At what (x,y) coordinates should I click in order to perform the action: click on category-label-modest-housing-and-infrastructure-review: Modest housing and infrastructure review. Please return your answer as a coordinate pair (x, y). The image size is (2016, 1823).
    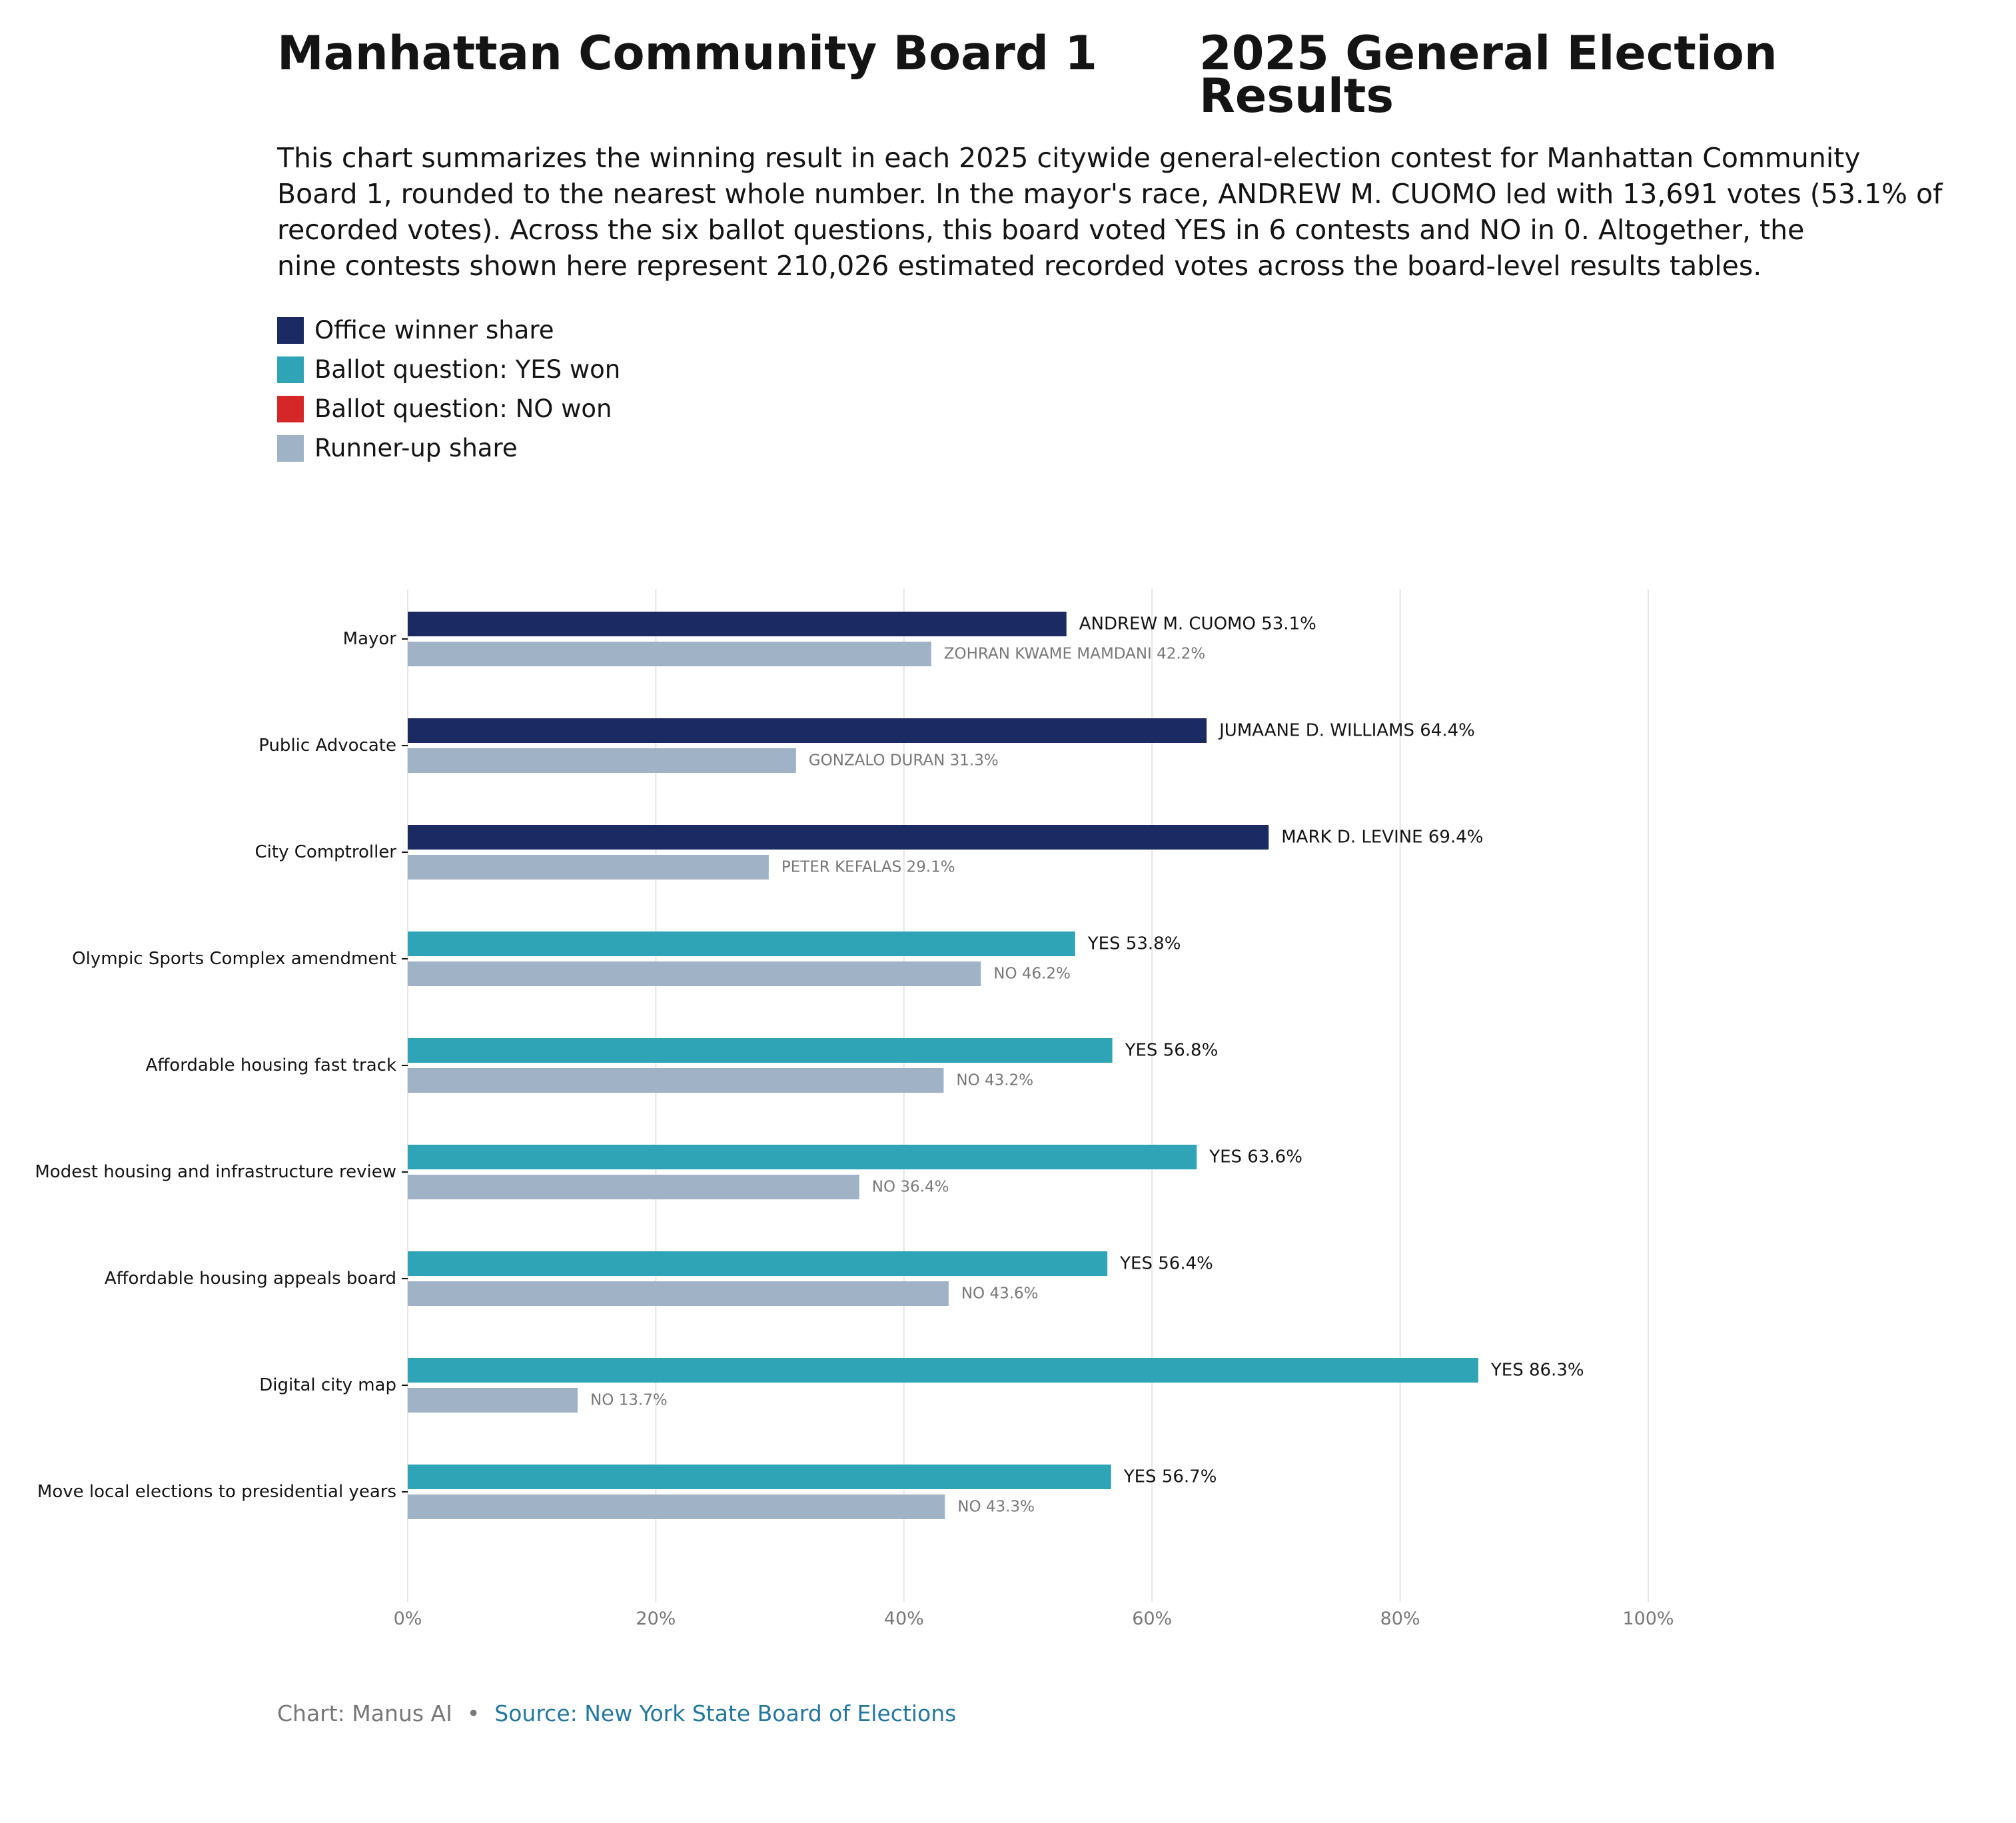
    Looking at the image, I should click on (216, 1172).